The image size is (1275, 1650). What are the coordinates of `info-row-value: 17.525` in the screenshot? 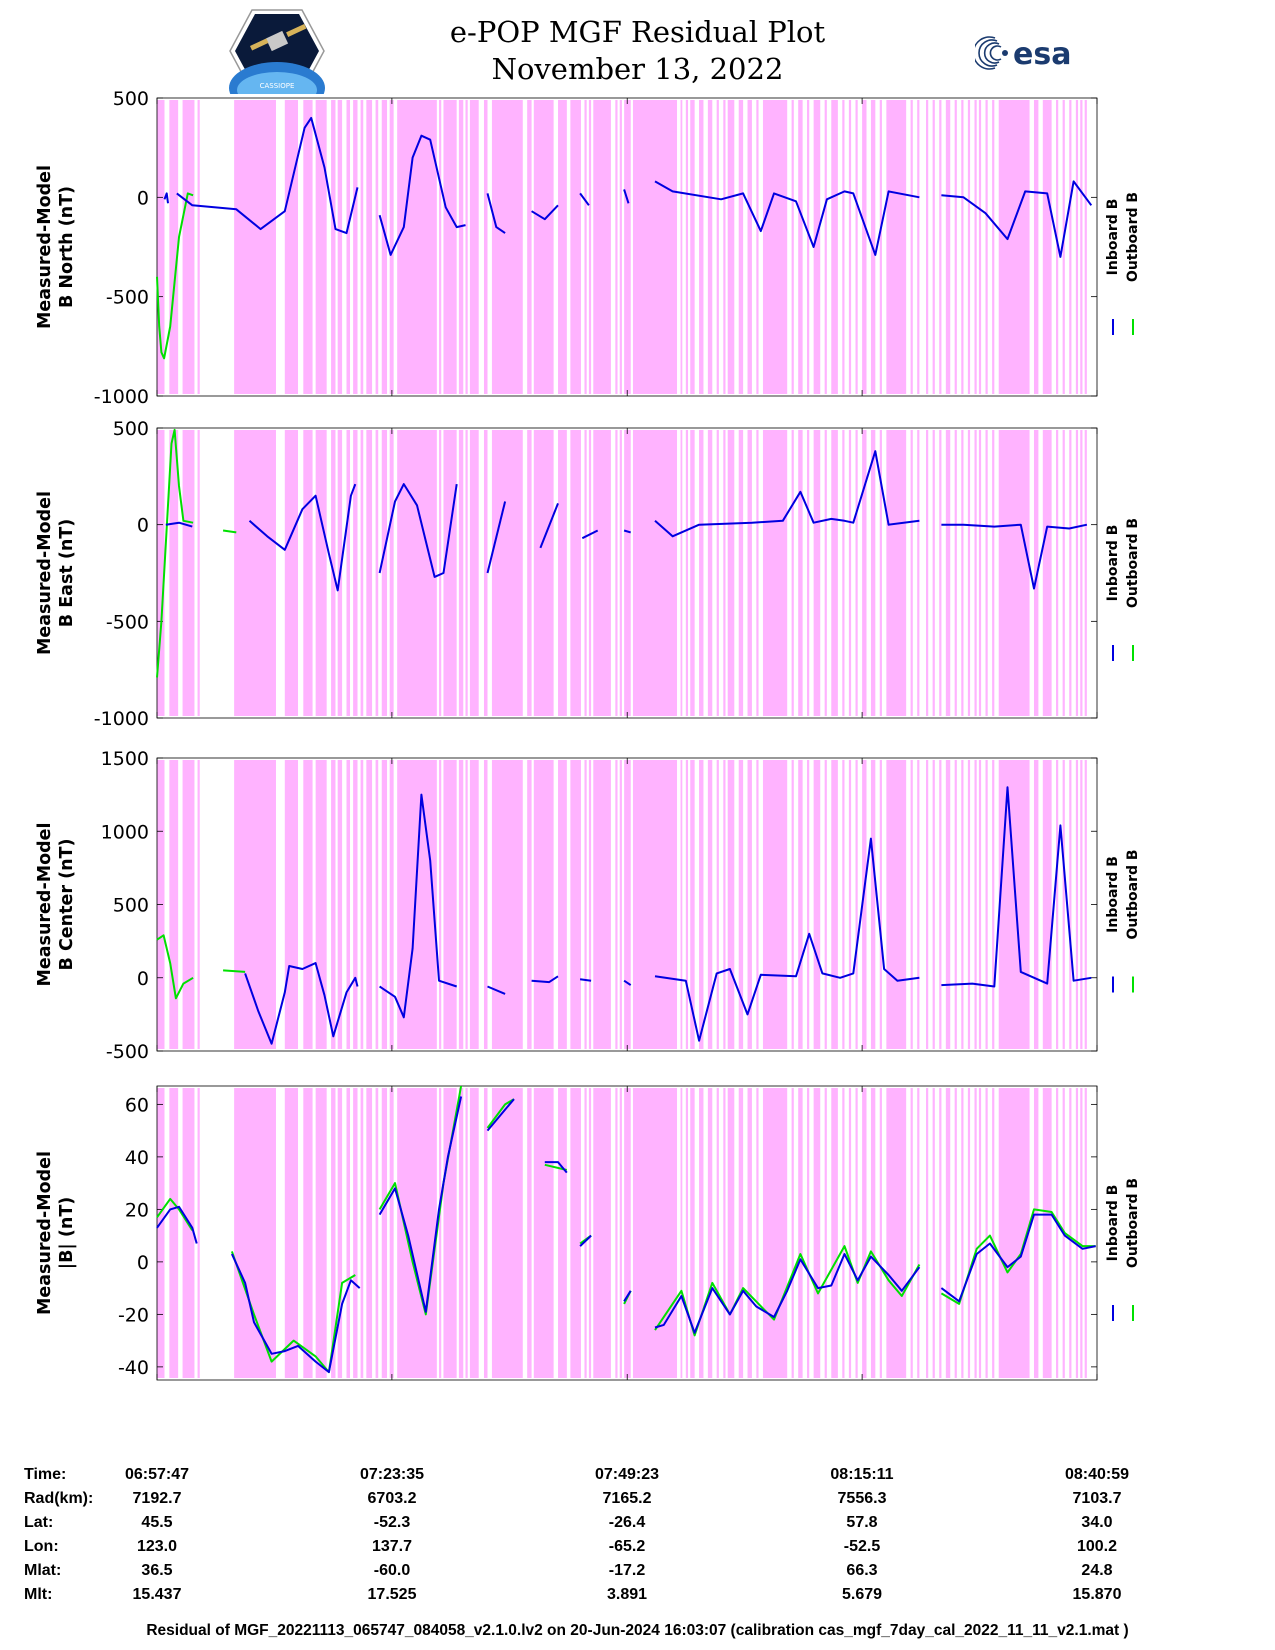 It's located at (392, 1594).